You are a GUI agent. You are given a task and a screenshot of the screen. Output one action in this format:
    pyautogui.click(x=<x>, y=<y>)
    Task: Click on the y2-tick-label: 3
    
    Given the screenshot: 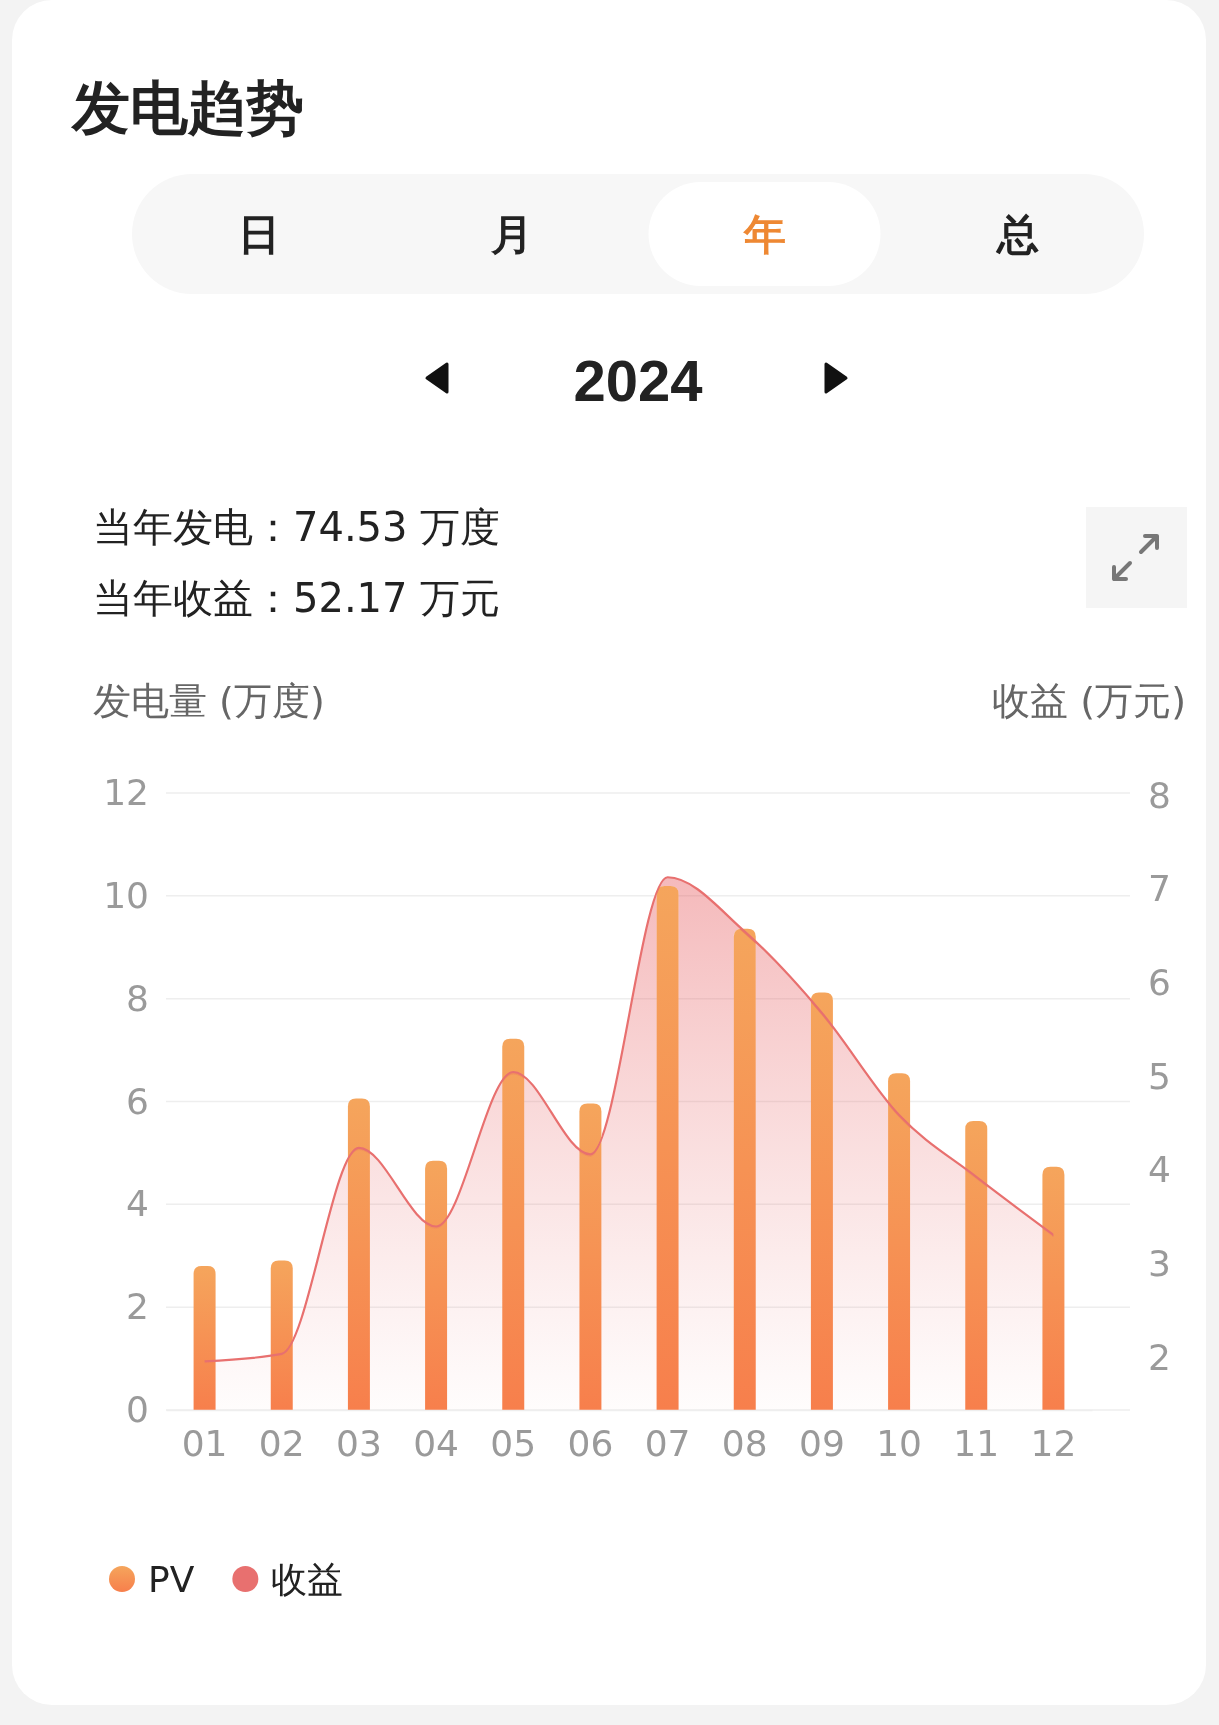 What is the action you would take?
    pyautogui.click(x=1159, y=1263)
    